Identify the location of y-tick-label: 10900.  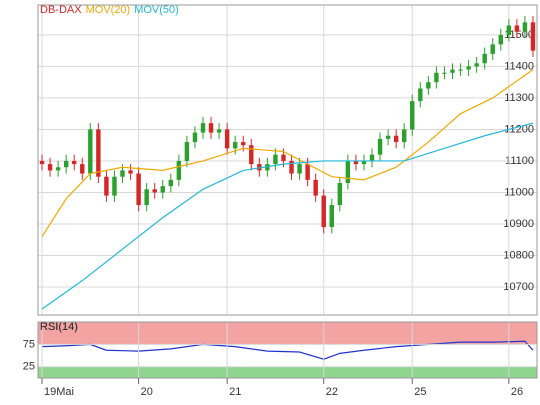
(518, 224).